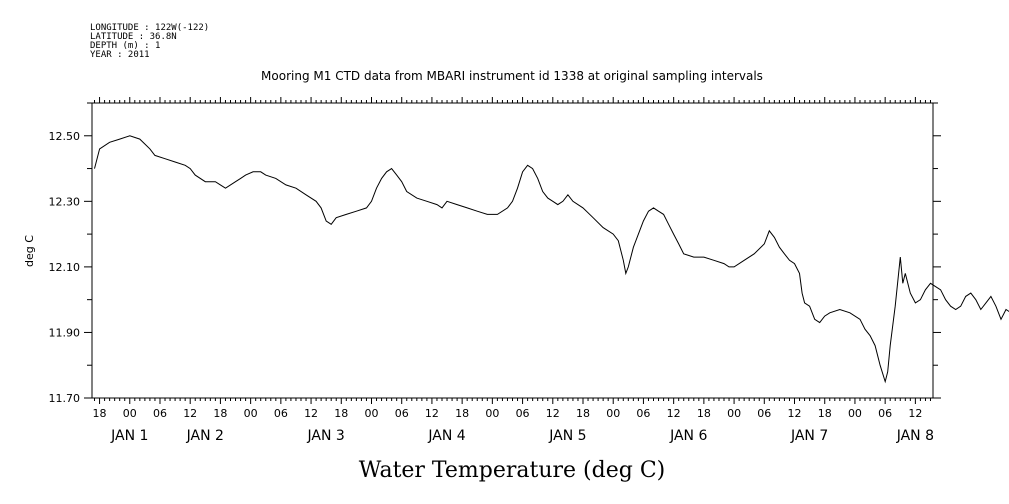  I want to click on x-axis-title: Water Temperature (deg C), so click(512, 470).